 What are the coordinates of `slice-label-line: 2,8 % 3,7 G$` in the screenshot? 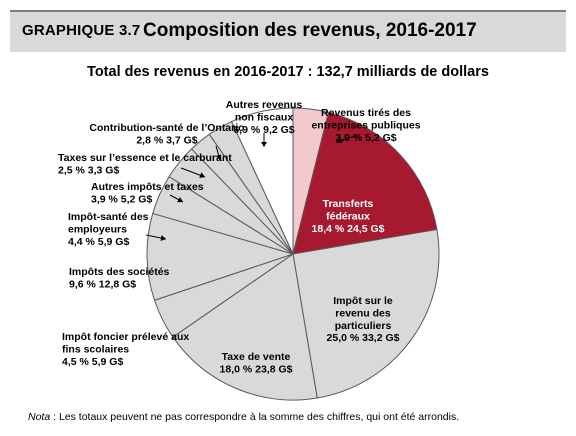 It's located at (166, 140).